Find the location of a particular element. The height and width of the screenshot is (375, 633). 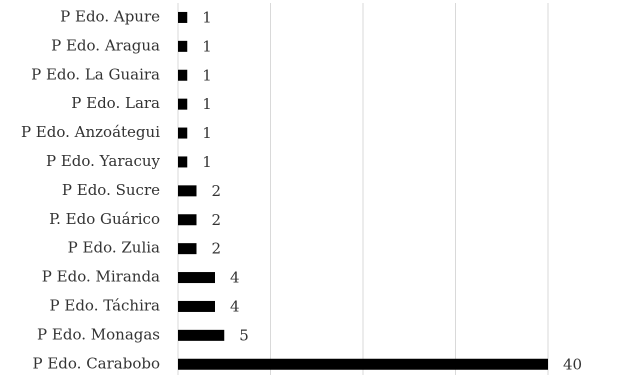

data-label: 40 is located at coordinates (572, 364).